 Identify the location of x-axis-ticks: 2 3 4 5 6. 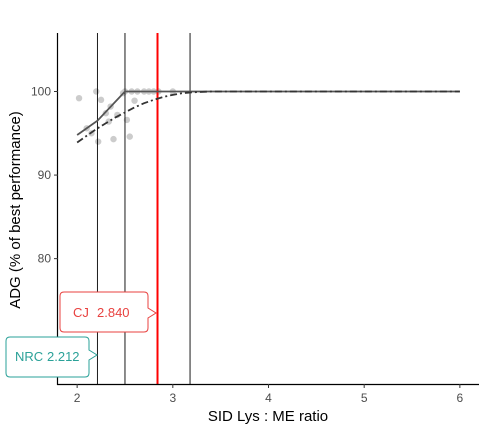
(269, 394).